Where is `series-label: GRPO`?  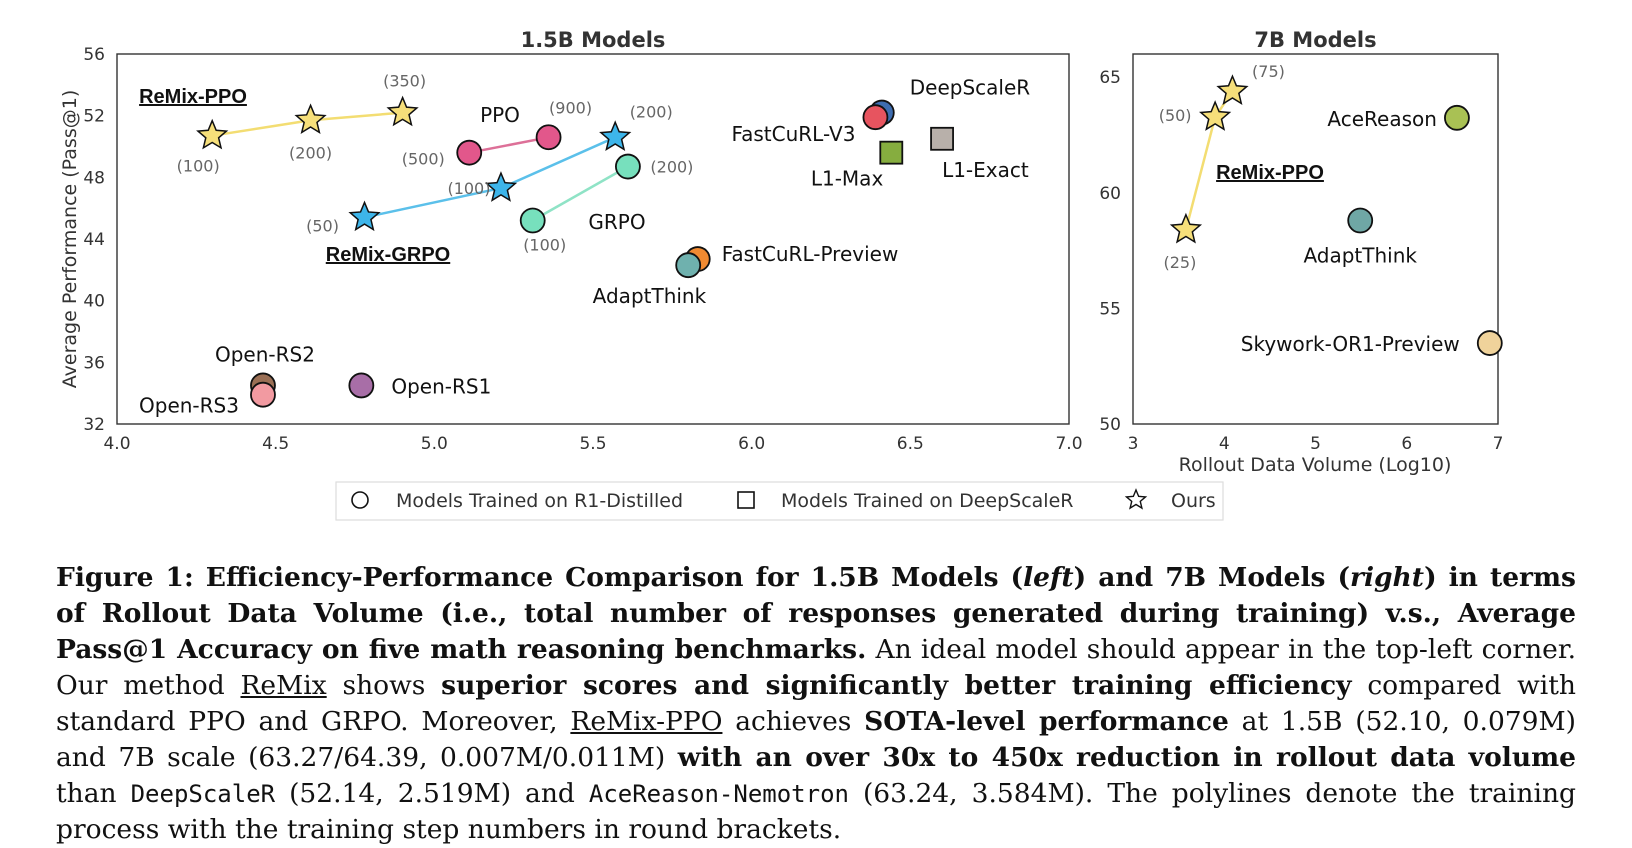
series-label: GRPO is located at coordinates (616, 222).